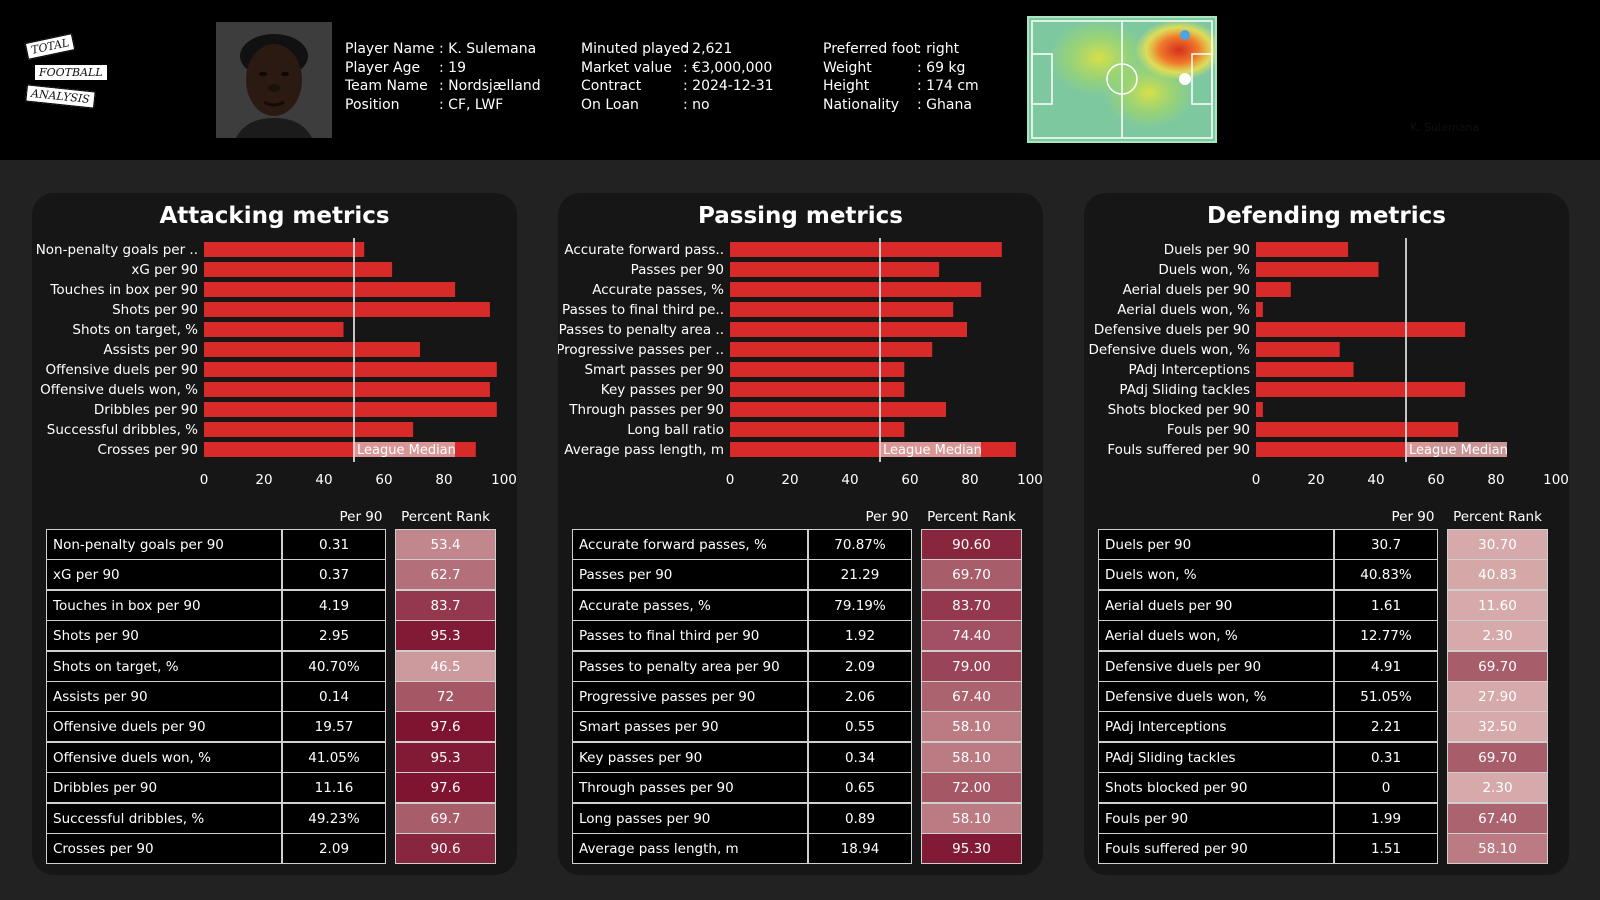 The height and width of the screenshot is (900, 1600). Describe the element at coordinates (1186, 290) in the screenshot. I see `category-label: Aerial duels per 90` at that location.